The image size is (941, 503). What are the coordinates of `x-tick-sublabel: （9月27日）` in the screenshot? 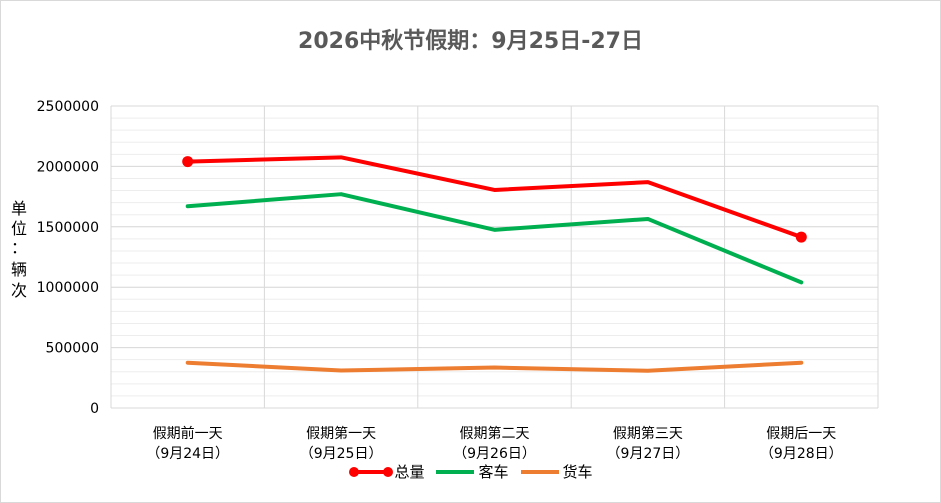 It's located at (648, 454).